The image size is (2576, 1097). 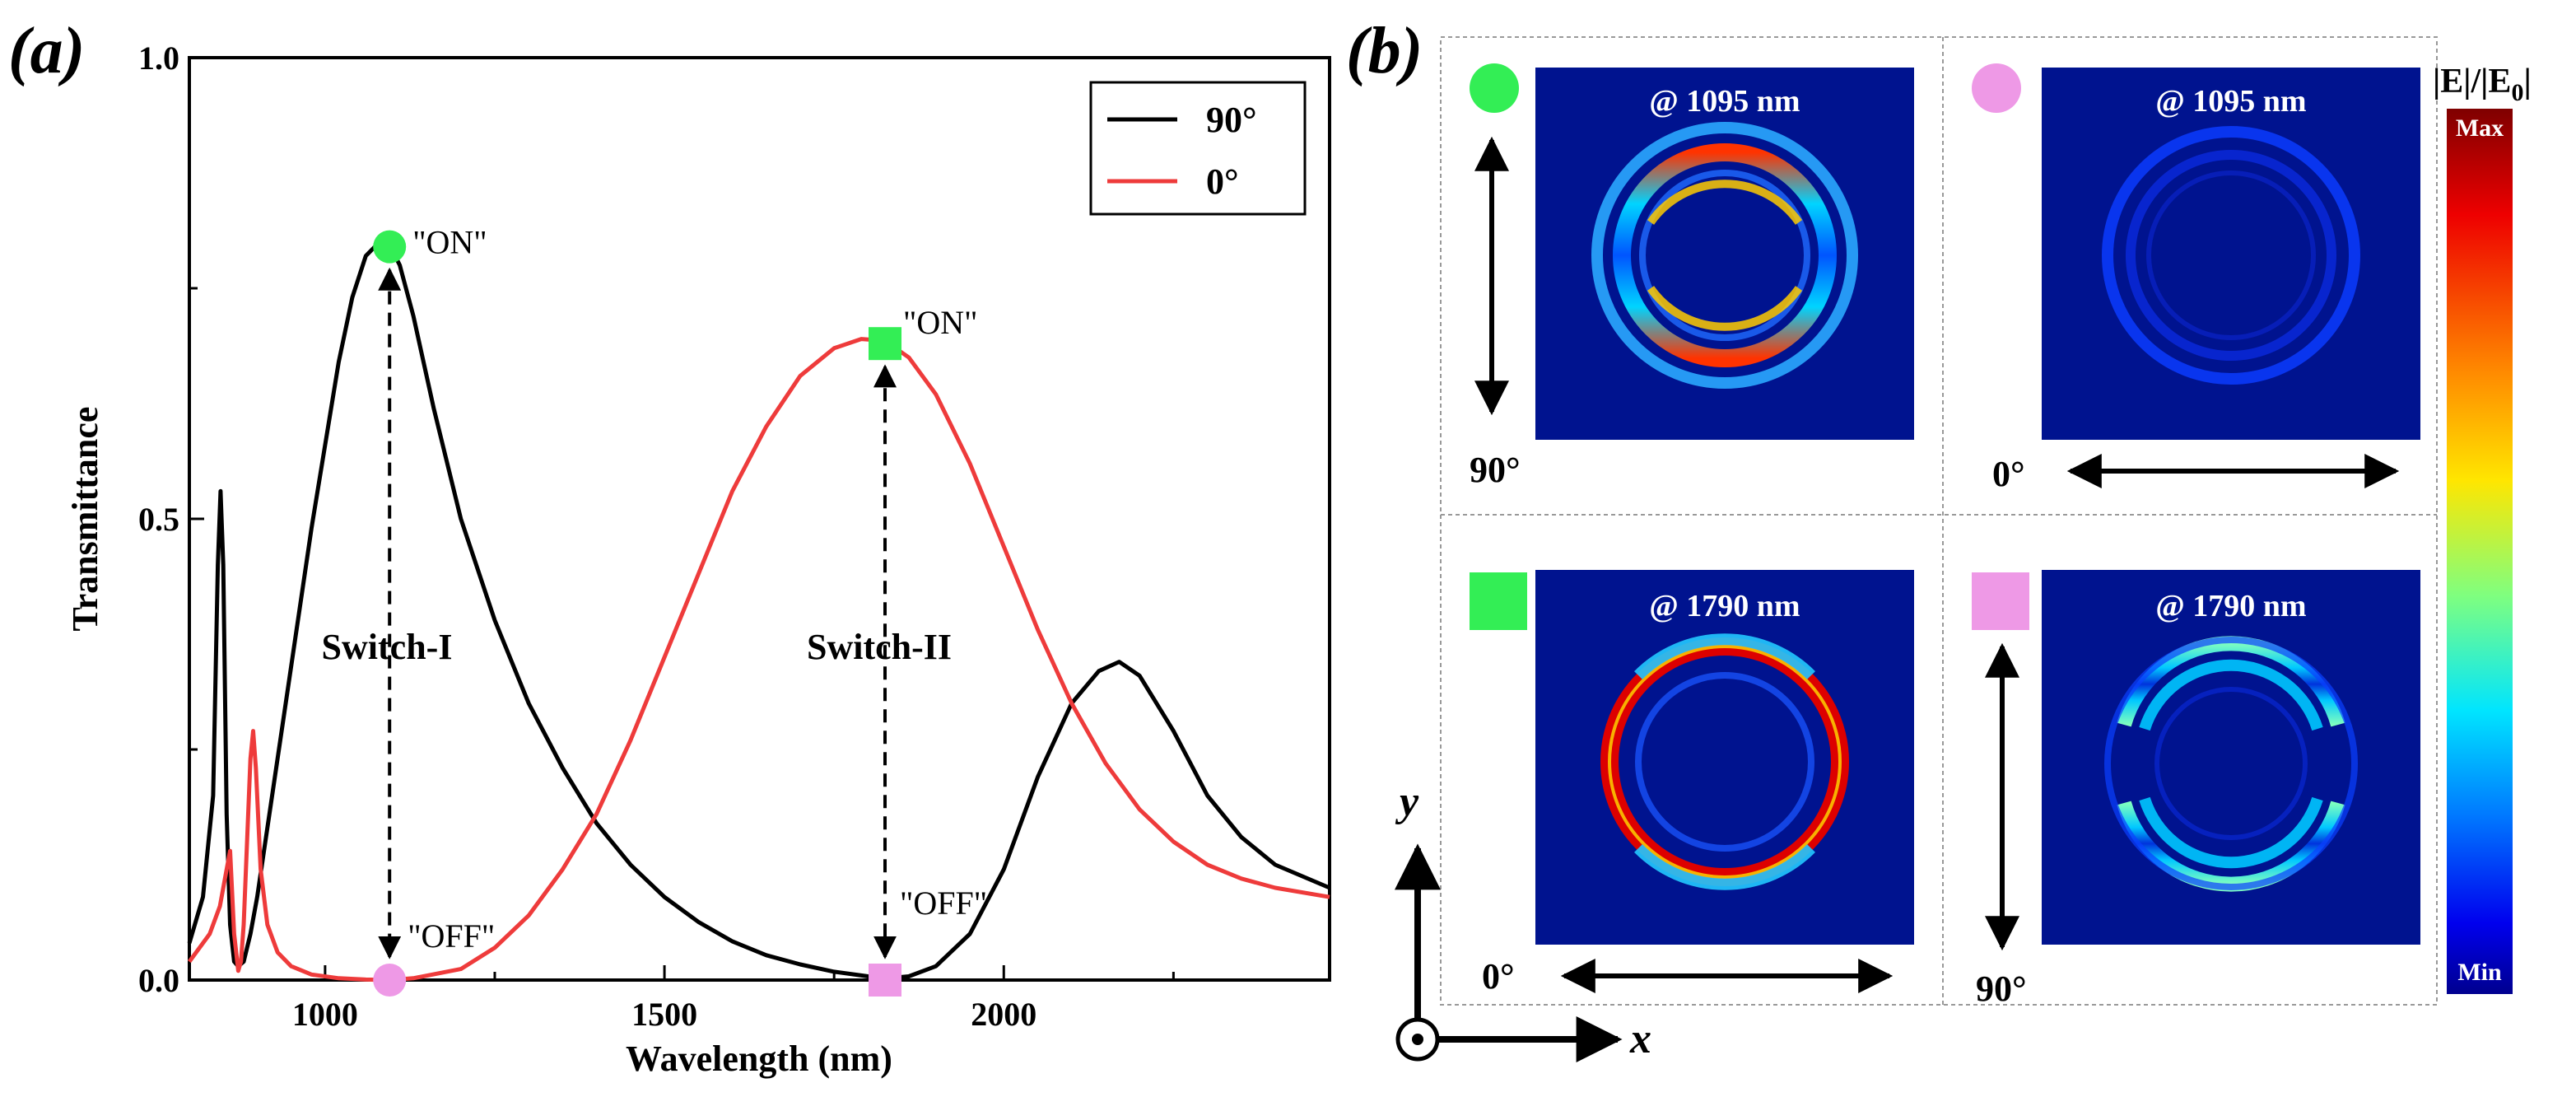 What do you see at coordinates (2482, 84) in the screenshot?
I see `colorbar-title: |E|/|E0|` at bounding box center [2482, 84].